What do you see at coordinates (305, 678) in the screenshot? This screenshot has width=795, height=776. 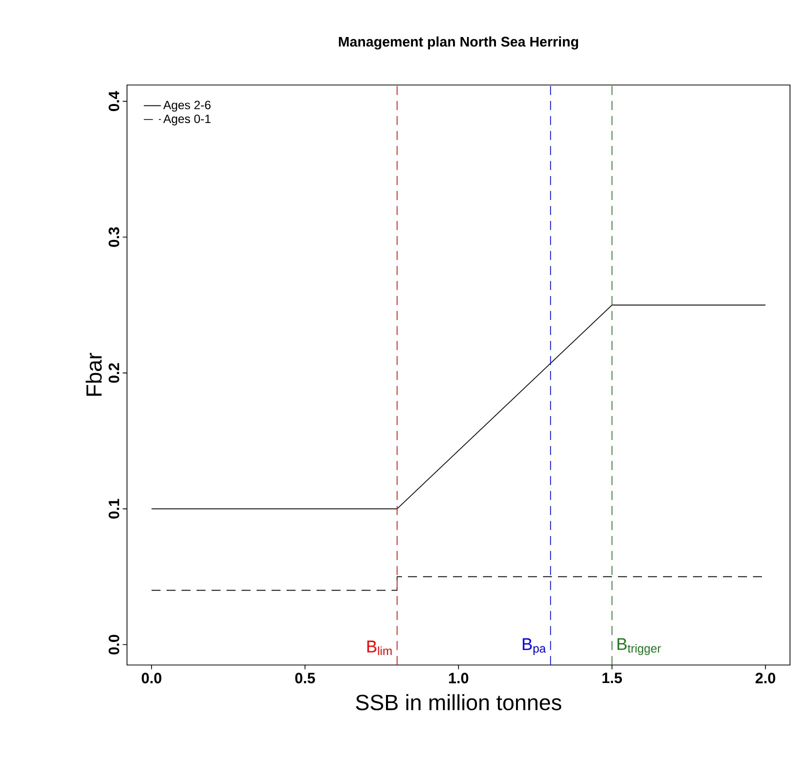 I see `x-tick-label: 0.5` at bounding box center [305, 678].